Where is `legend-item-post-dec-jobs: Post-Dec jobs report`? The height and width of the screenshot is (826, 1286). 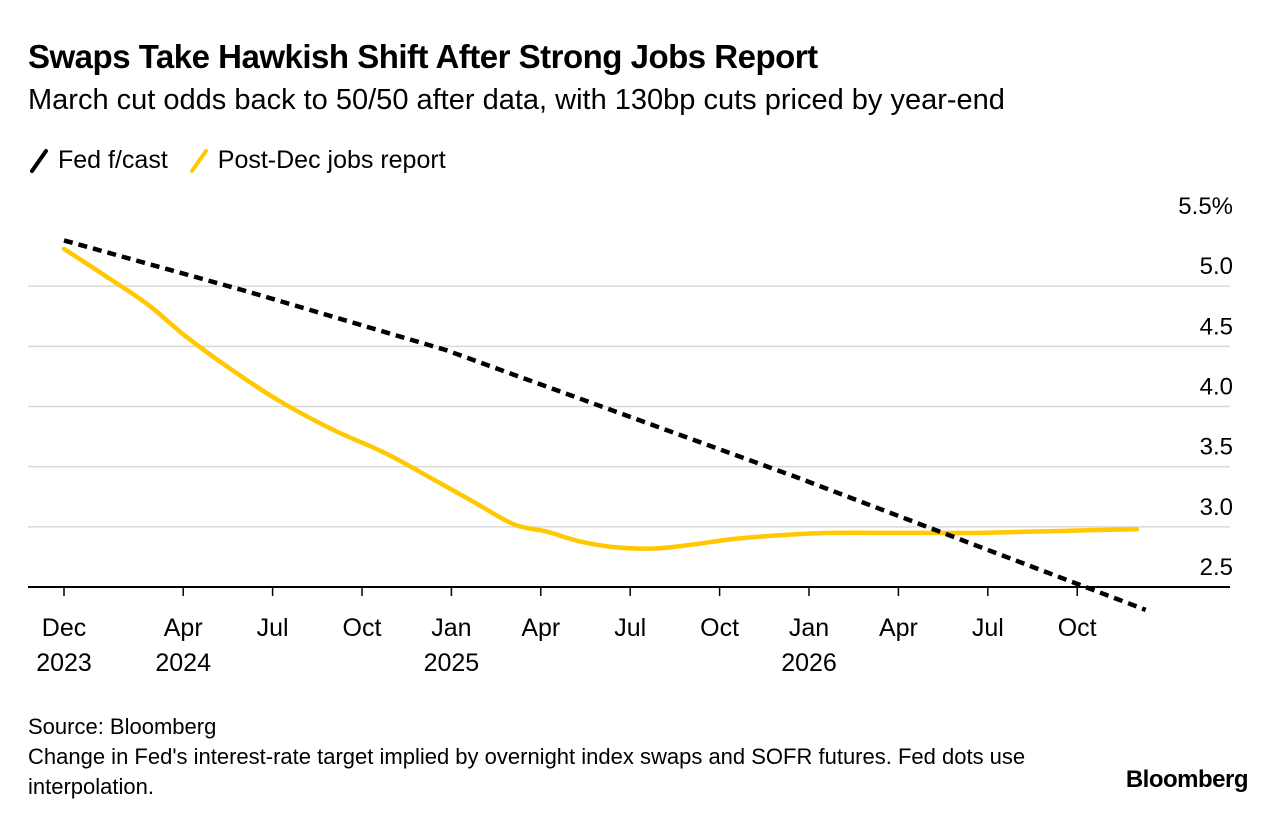 legend-item-post-dec-jobs: Post-Dec jobs report is located at coordinates (317, 160).